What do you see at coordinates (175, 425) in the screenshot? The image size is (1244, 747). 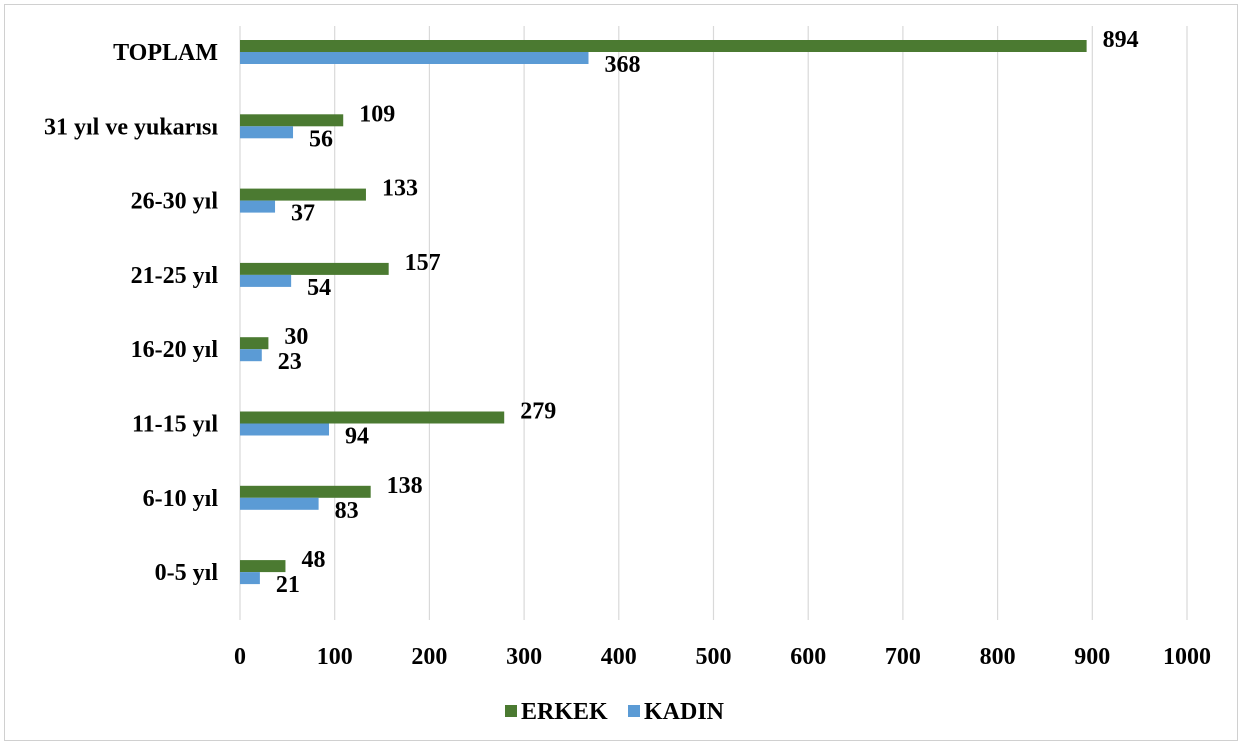 I see `category-label: 11-15 yıl` at bounding box center [175, 425].